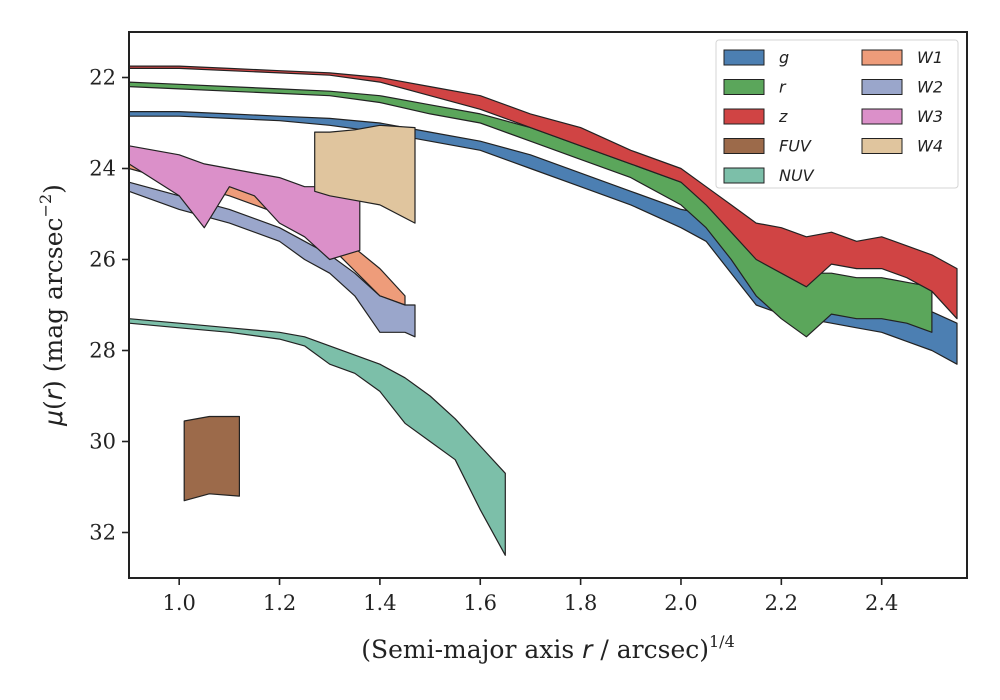 Image resolution: width=1000 pixels, height=700 pixels. I want to click on x-tick-label: 1.8, so click(580, 603).